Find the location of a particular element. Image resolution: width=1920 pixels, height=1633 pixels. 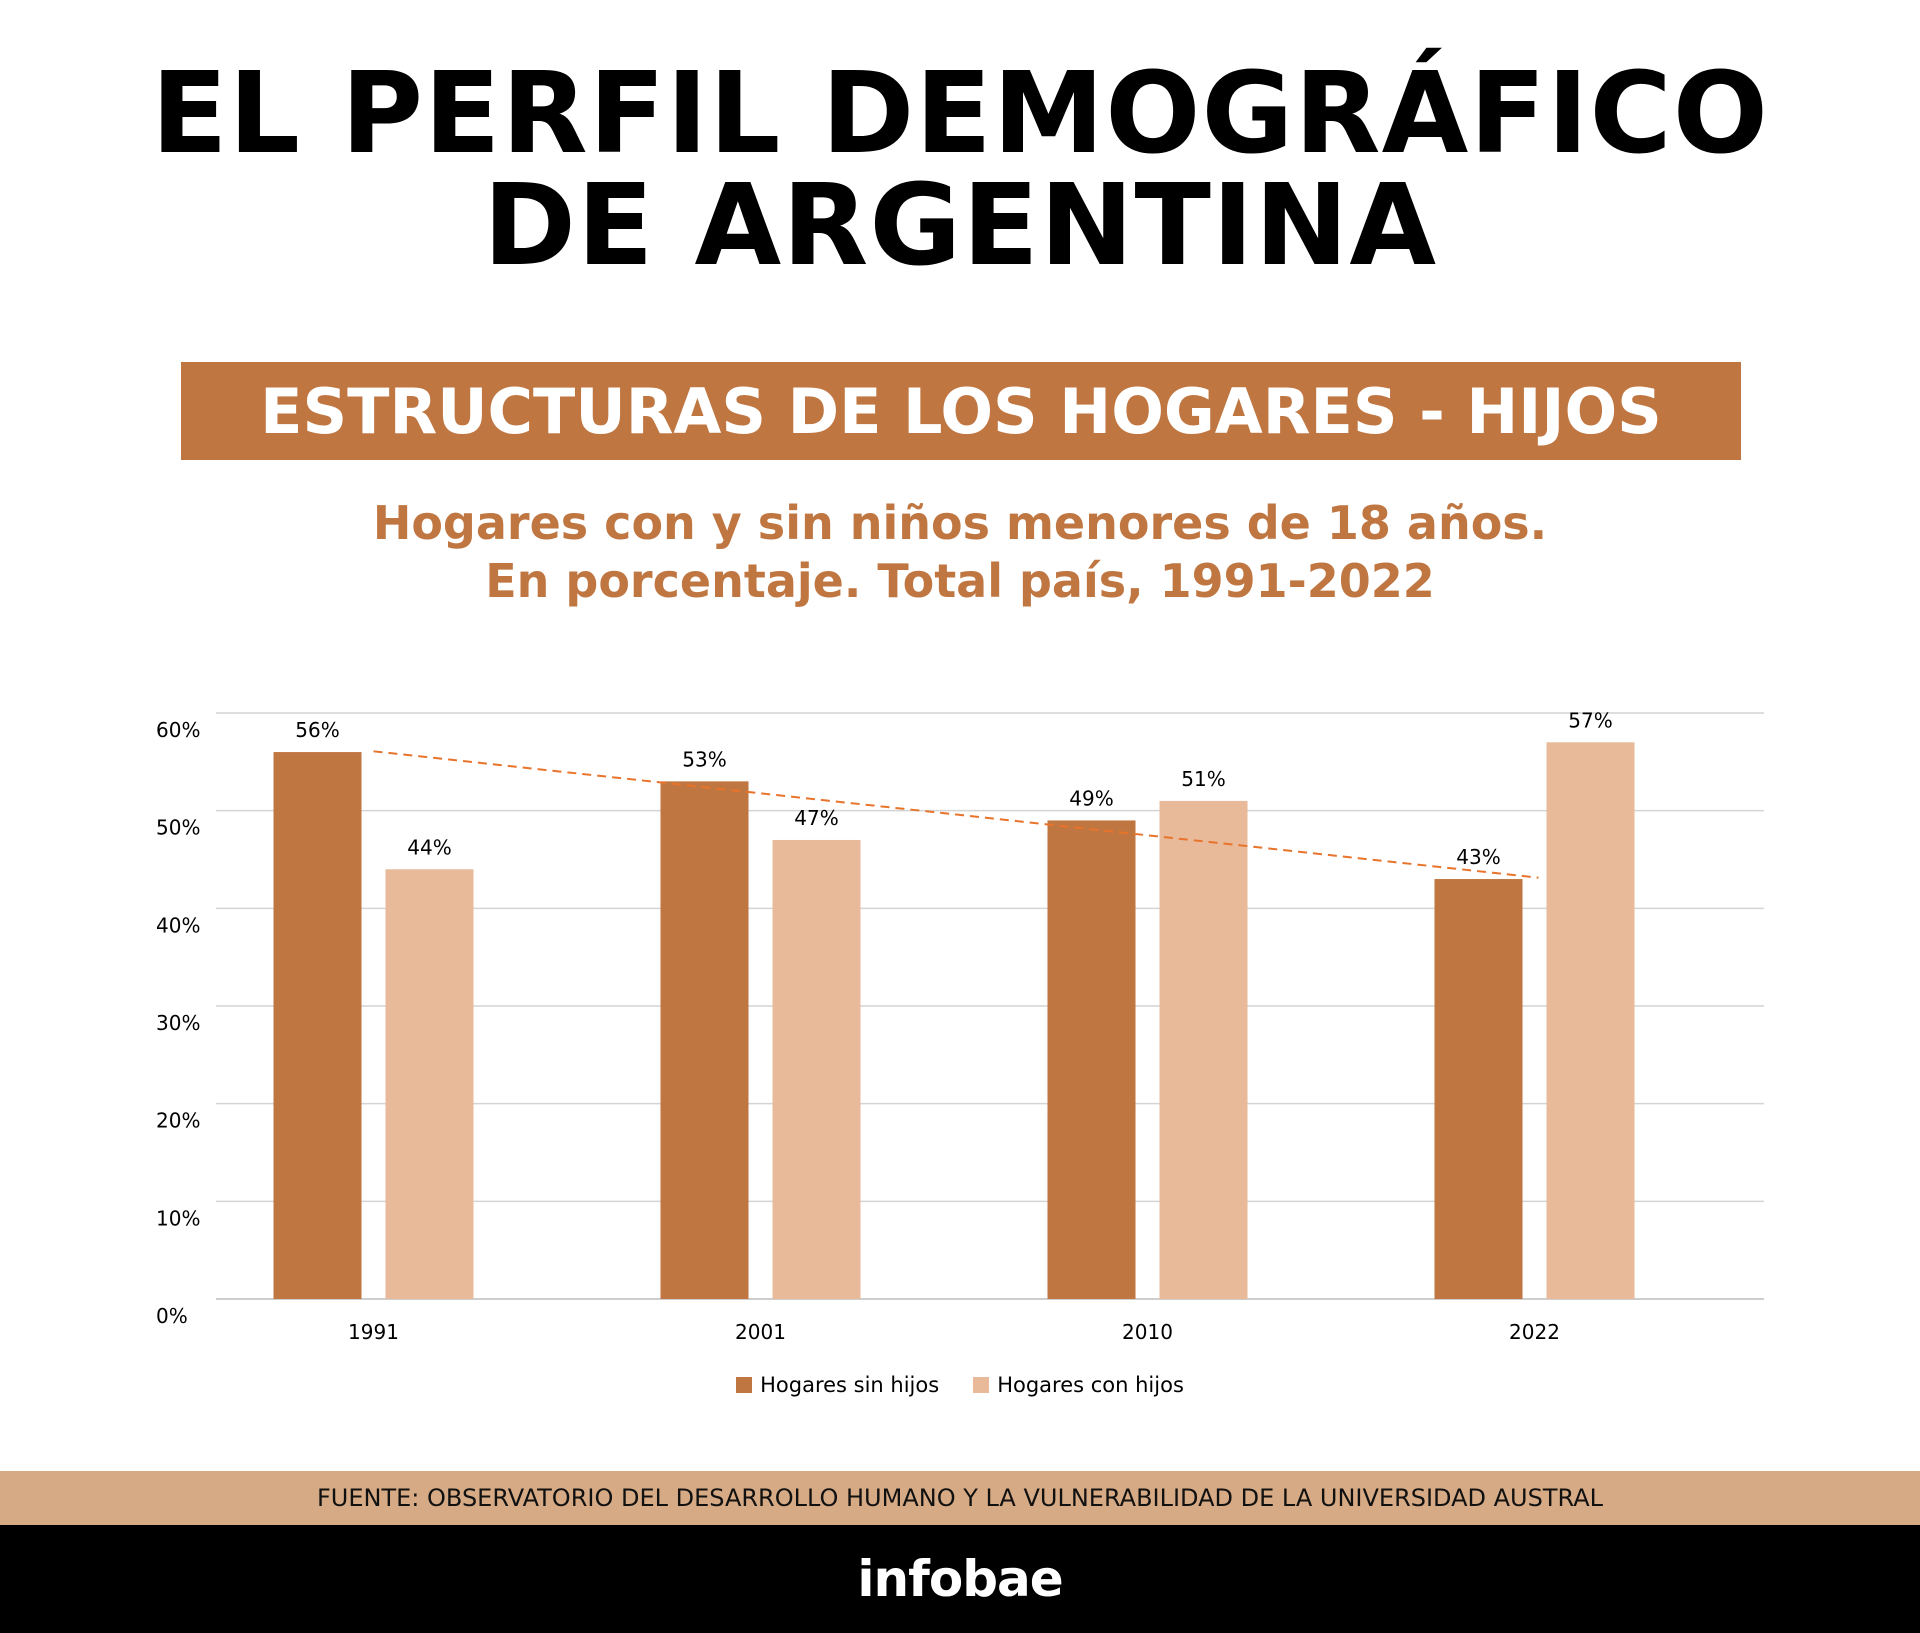

data-label: 56% is located at coordinates (317, 730).